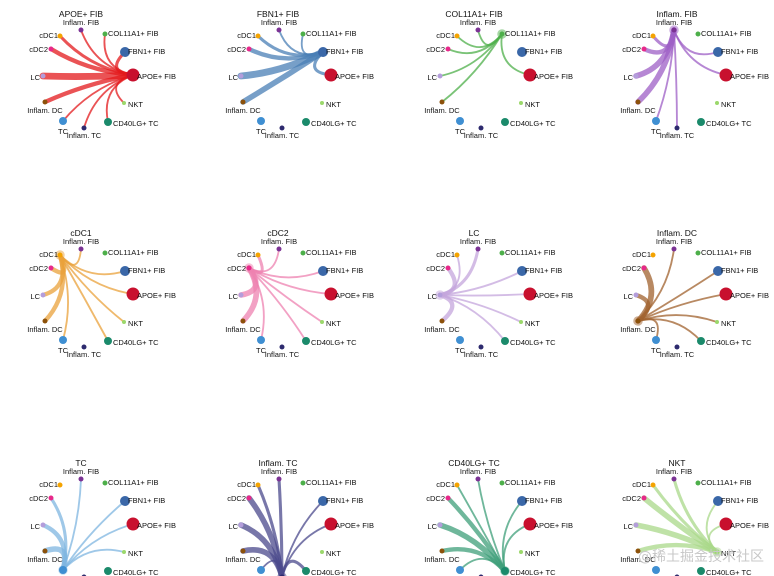 The image size is (774, 576). I want to click on edge-tc-to-inflam_fib, so click(72, 524).